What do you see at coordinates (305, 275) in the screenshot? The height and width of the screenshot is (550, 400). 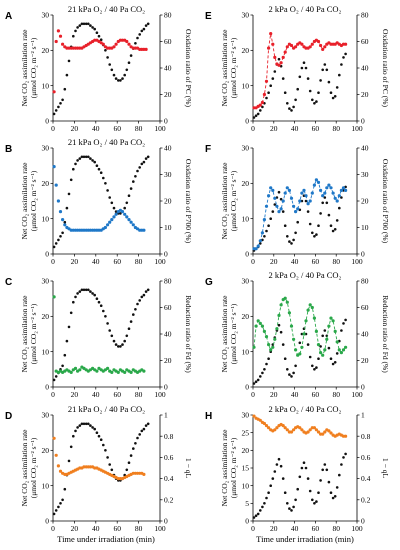 I see `panel-title: 2 kPa O₂ / 40 Pa CO₂` at bounding box center [305, 275].